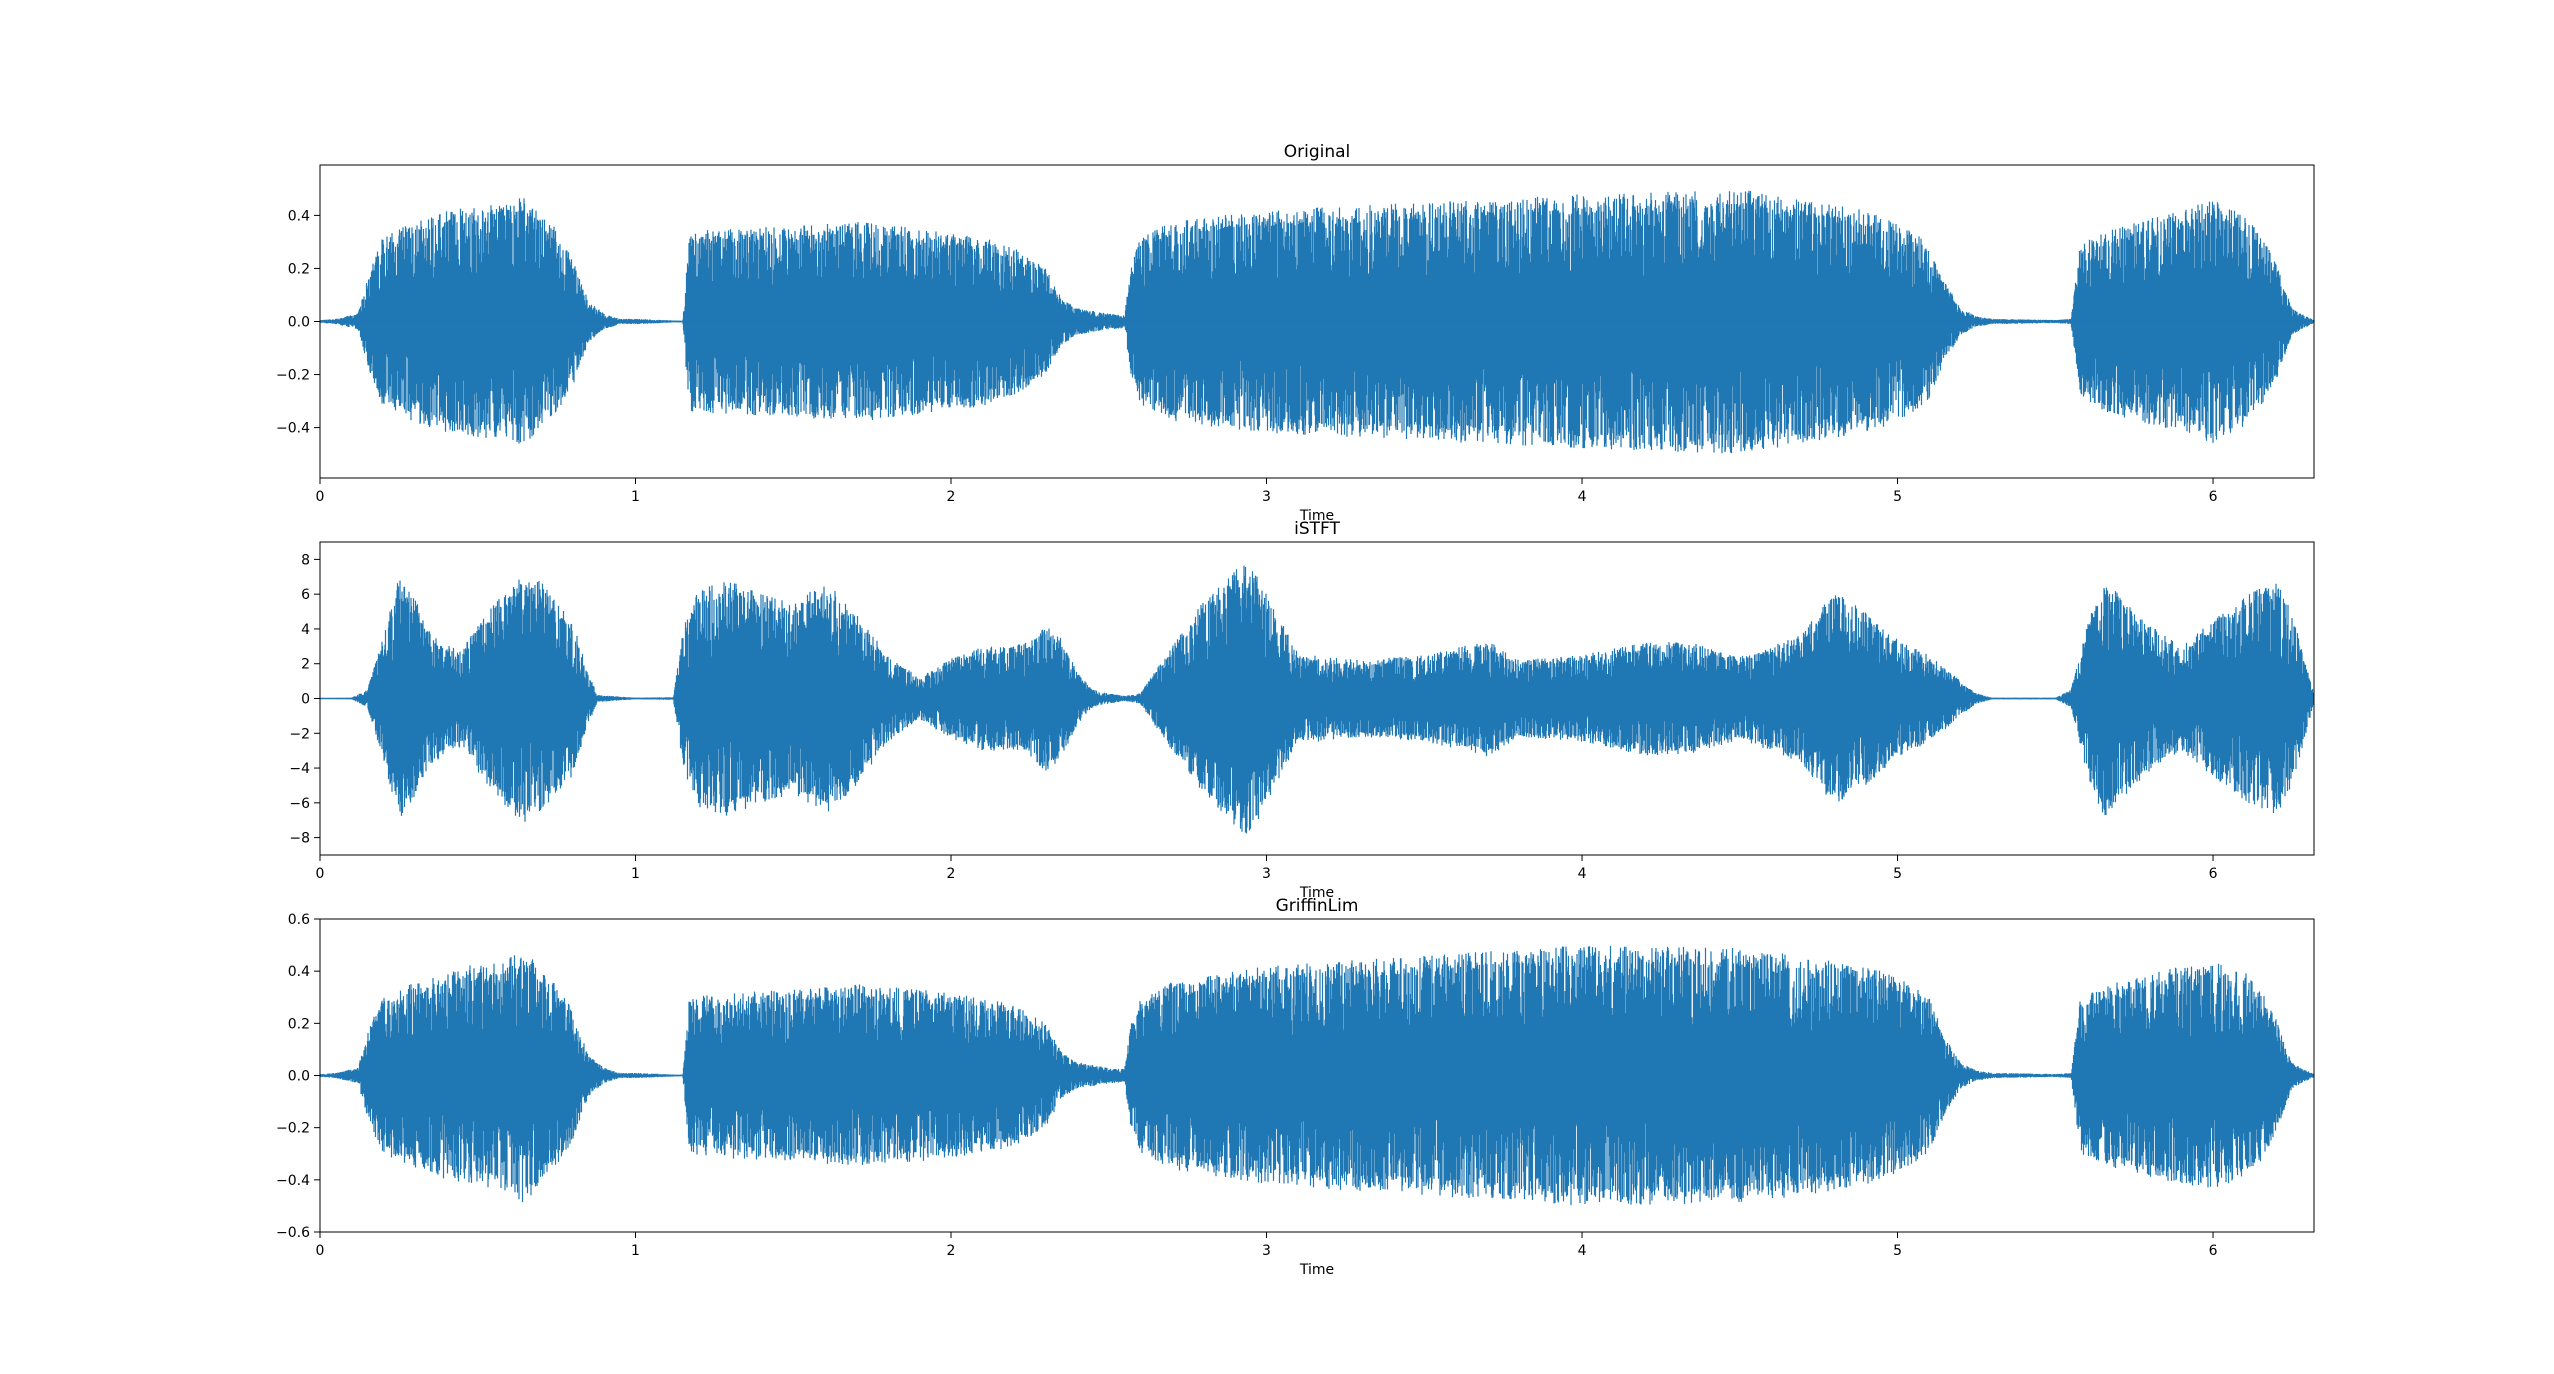  Describe the element at coordinates (305, 595) in the screenshot. I see `y-tick-label: 6` at that location.